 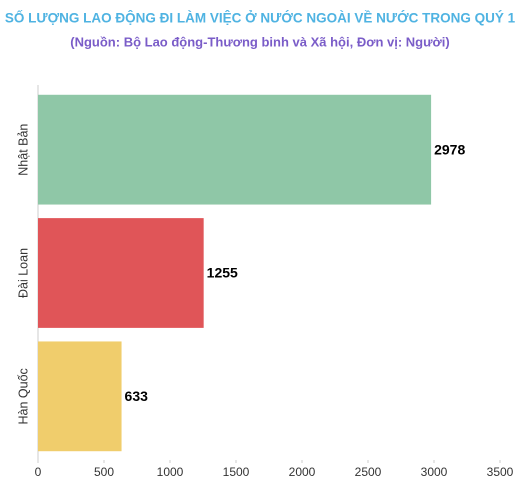 What do you see at coordinates (222, 273) in the screenshot?
I see `value-label: 1255` at bounding box center [222, 273].